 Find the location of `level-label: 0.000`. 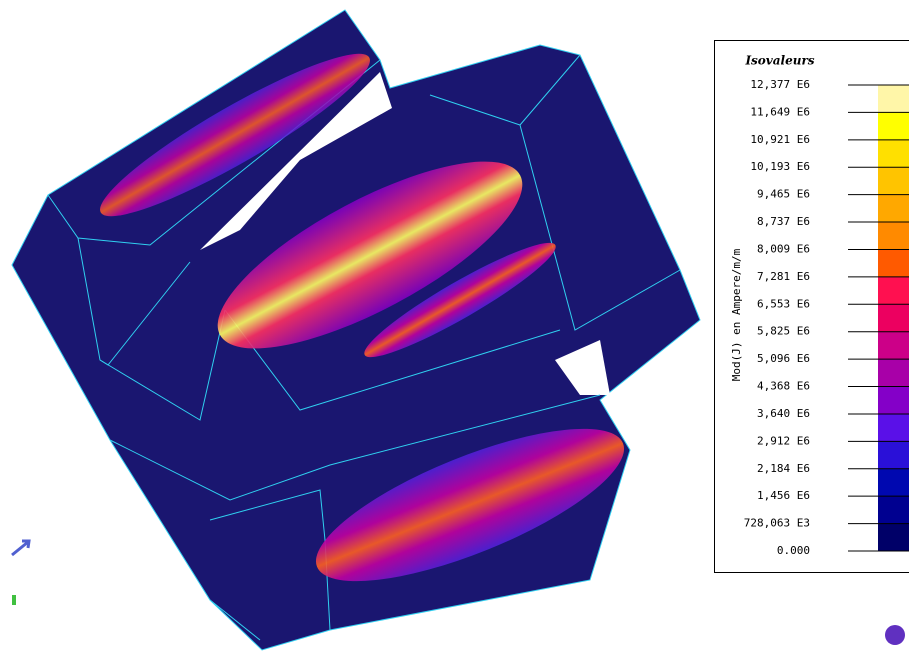

level-label: 0.000 is located at coordinates (793, 550).